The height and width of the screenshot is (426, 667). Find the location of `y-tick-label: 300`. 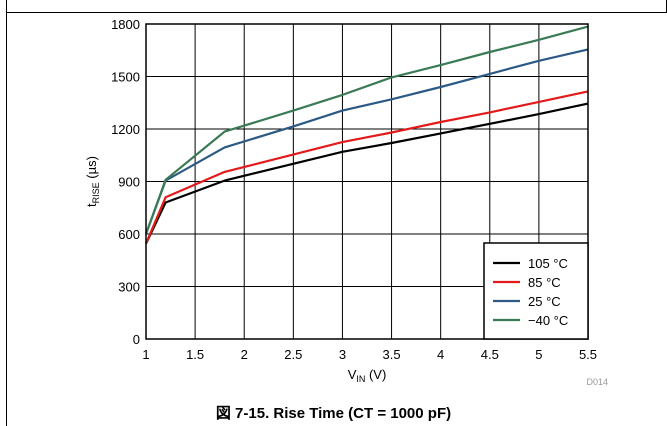

y-tick-label: 300 is located at coordinates (129, 287).